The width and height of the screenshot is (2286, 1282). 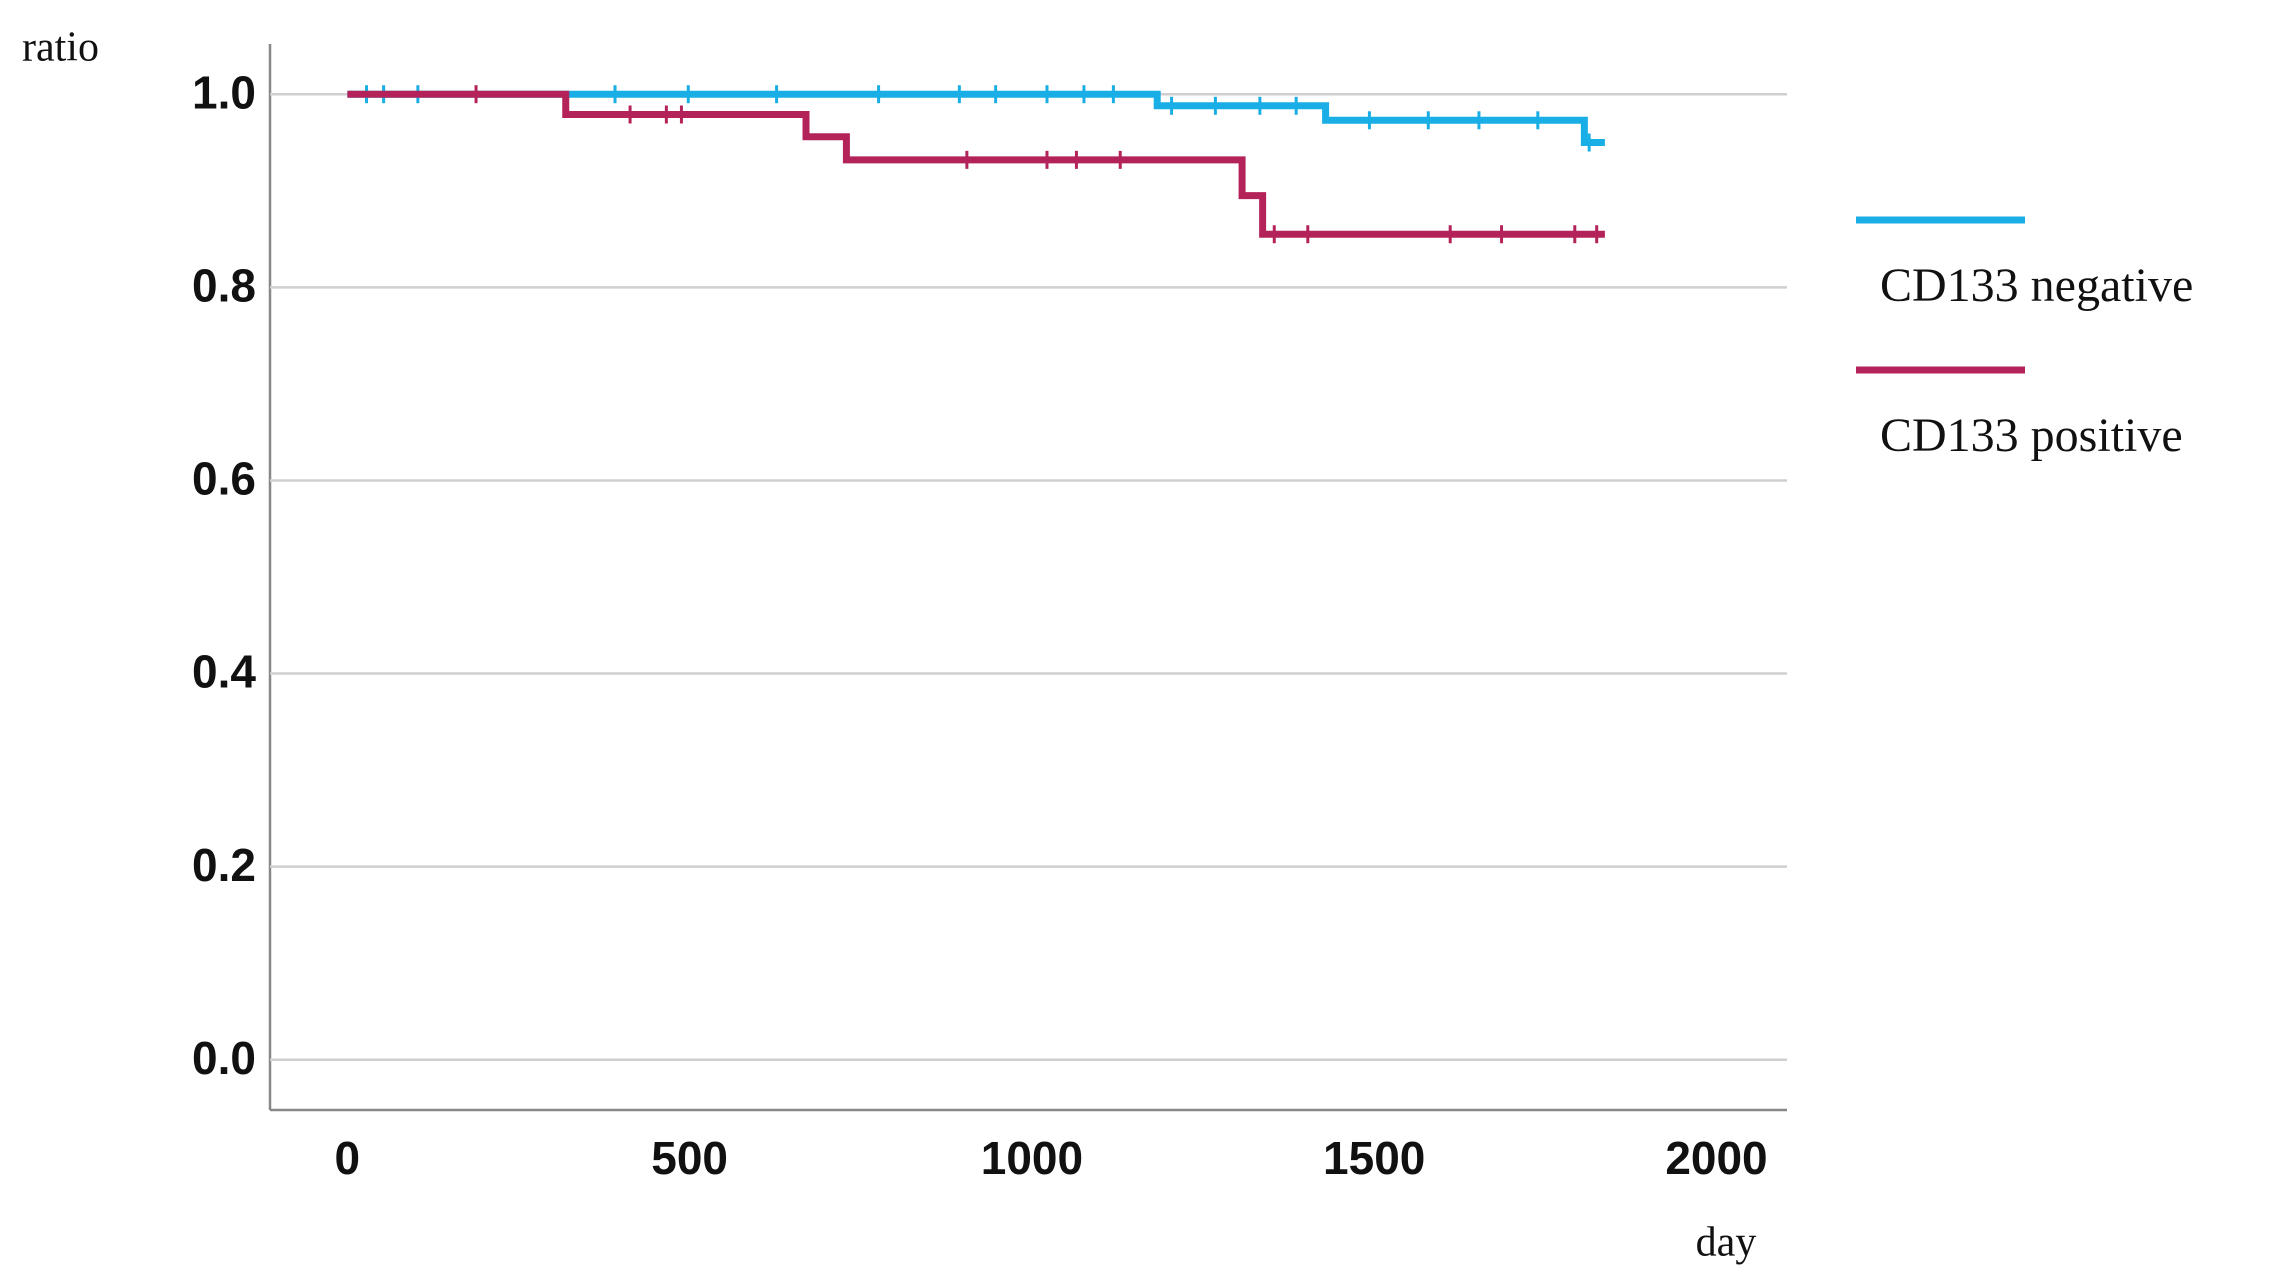 What do you see at coordinates (2036, 285) in the screenshot?
I see `legend-label: CD133 negative` at bounding box center [2036, 285].